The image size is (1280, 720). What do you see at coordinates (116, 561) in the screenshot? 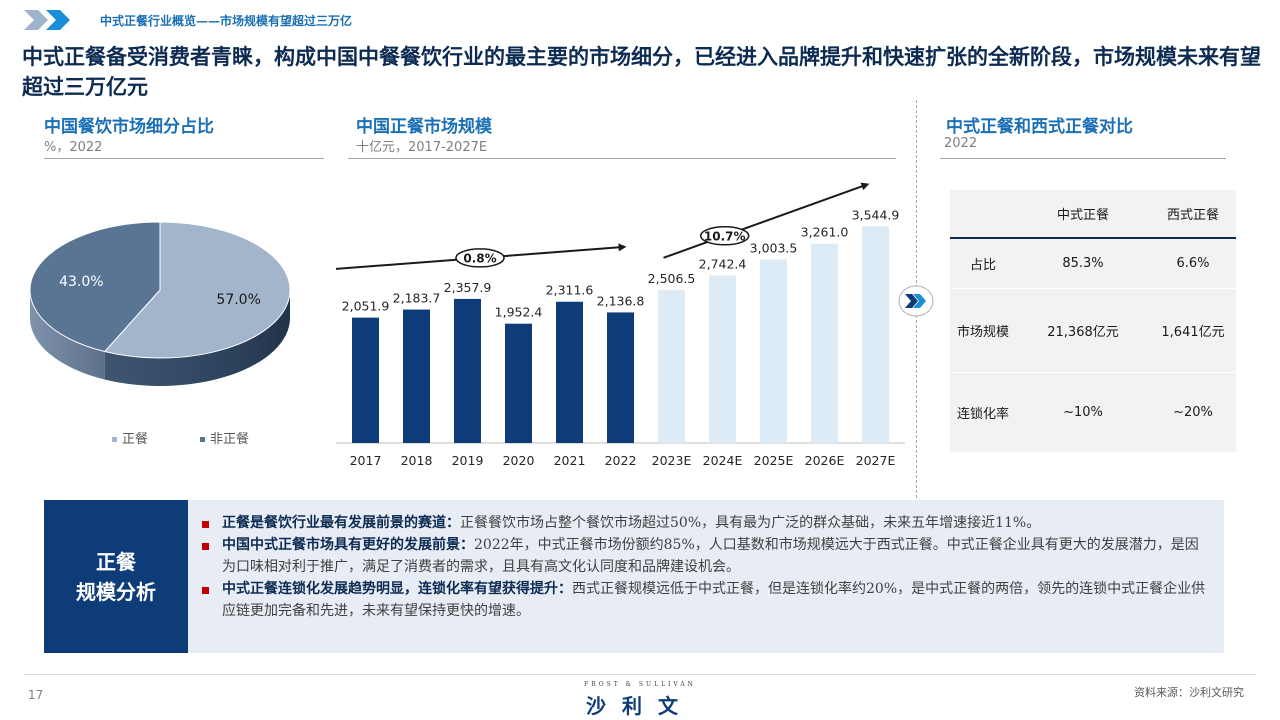
I see `analysis-label-line1: 正餐` at bounding box center [116, 561].